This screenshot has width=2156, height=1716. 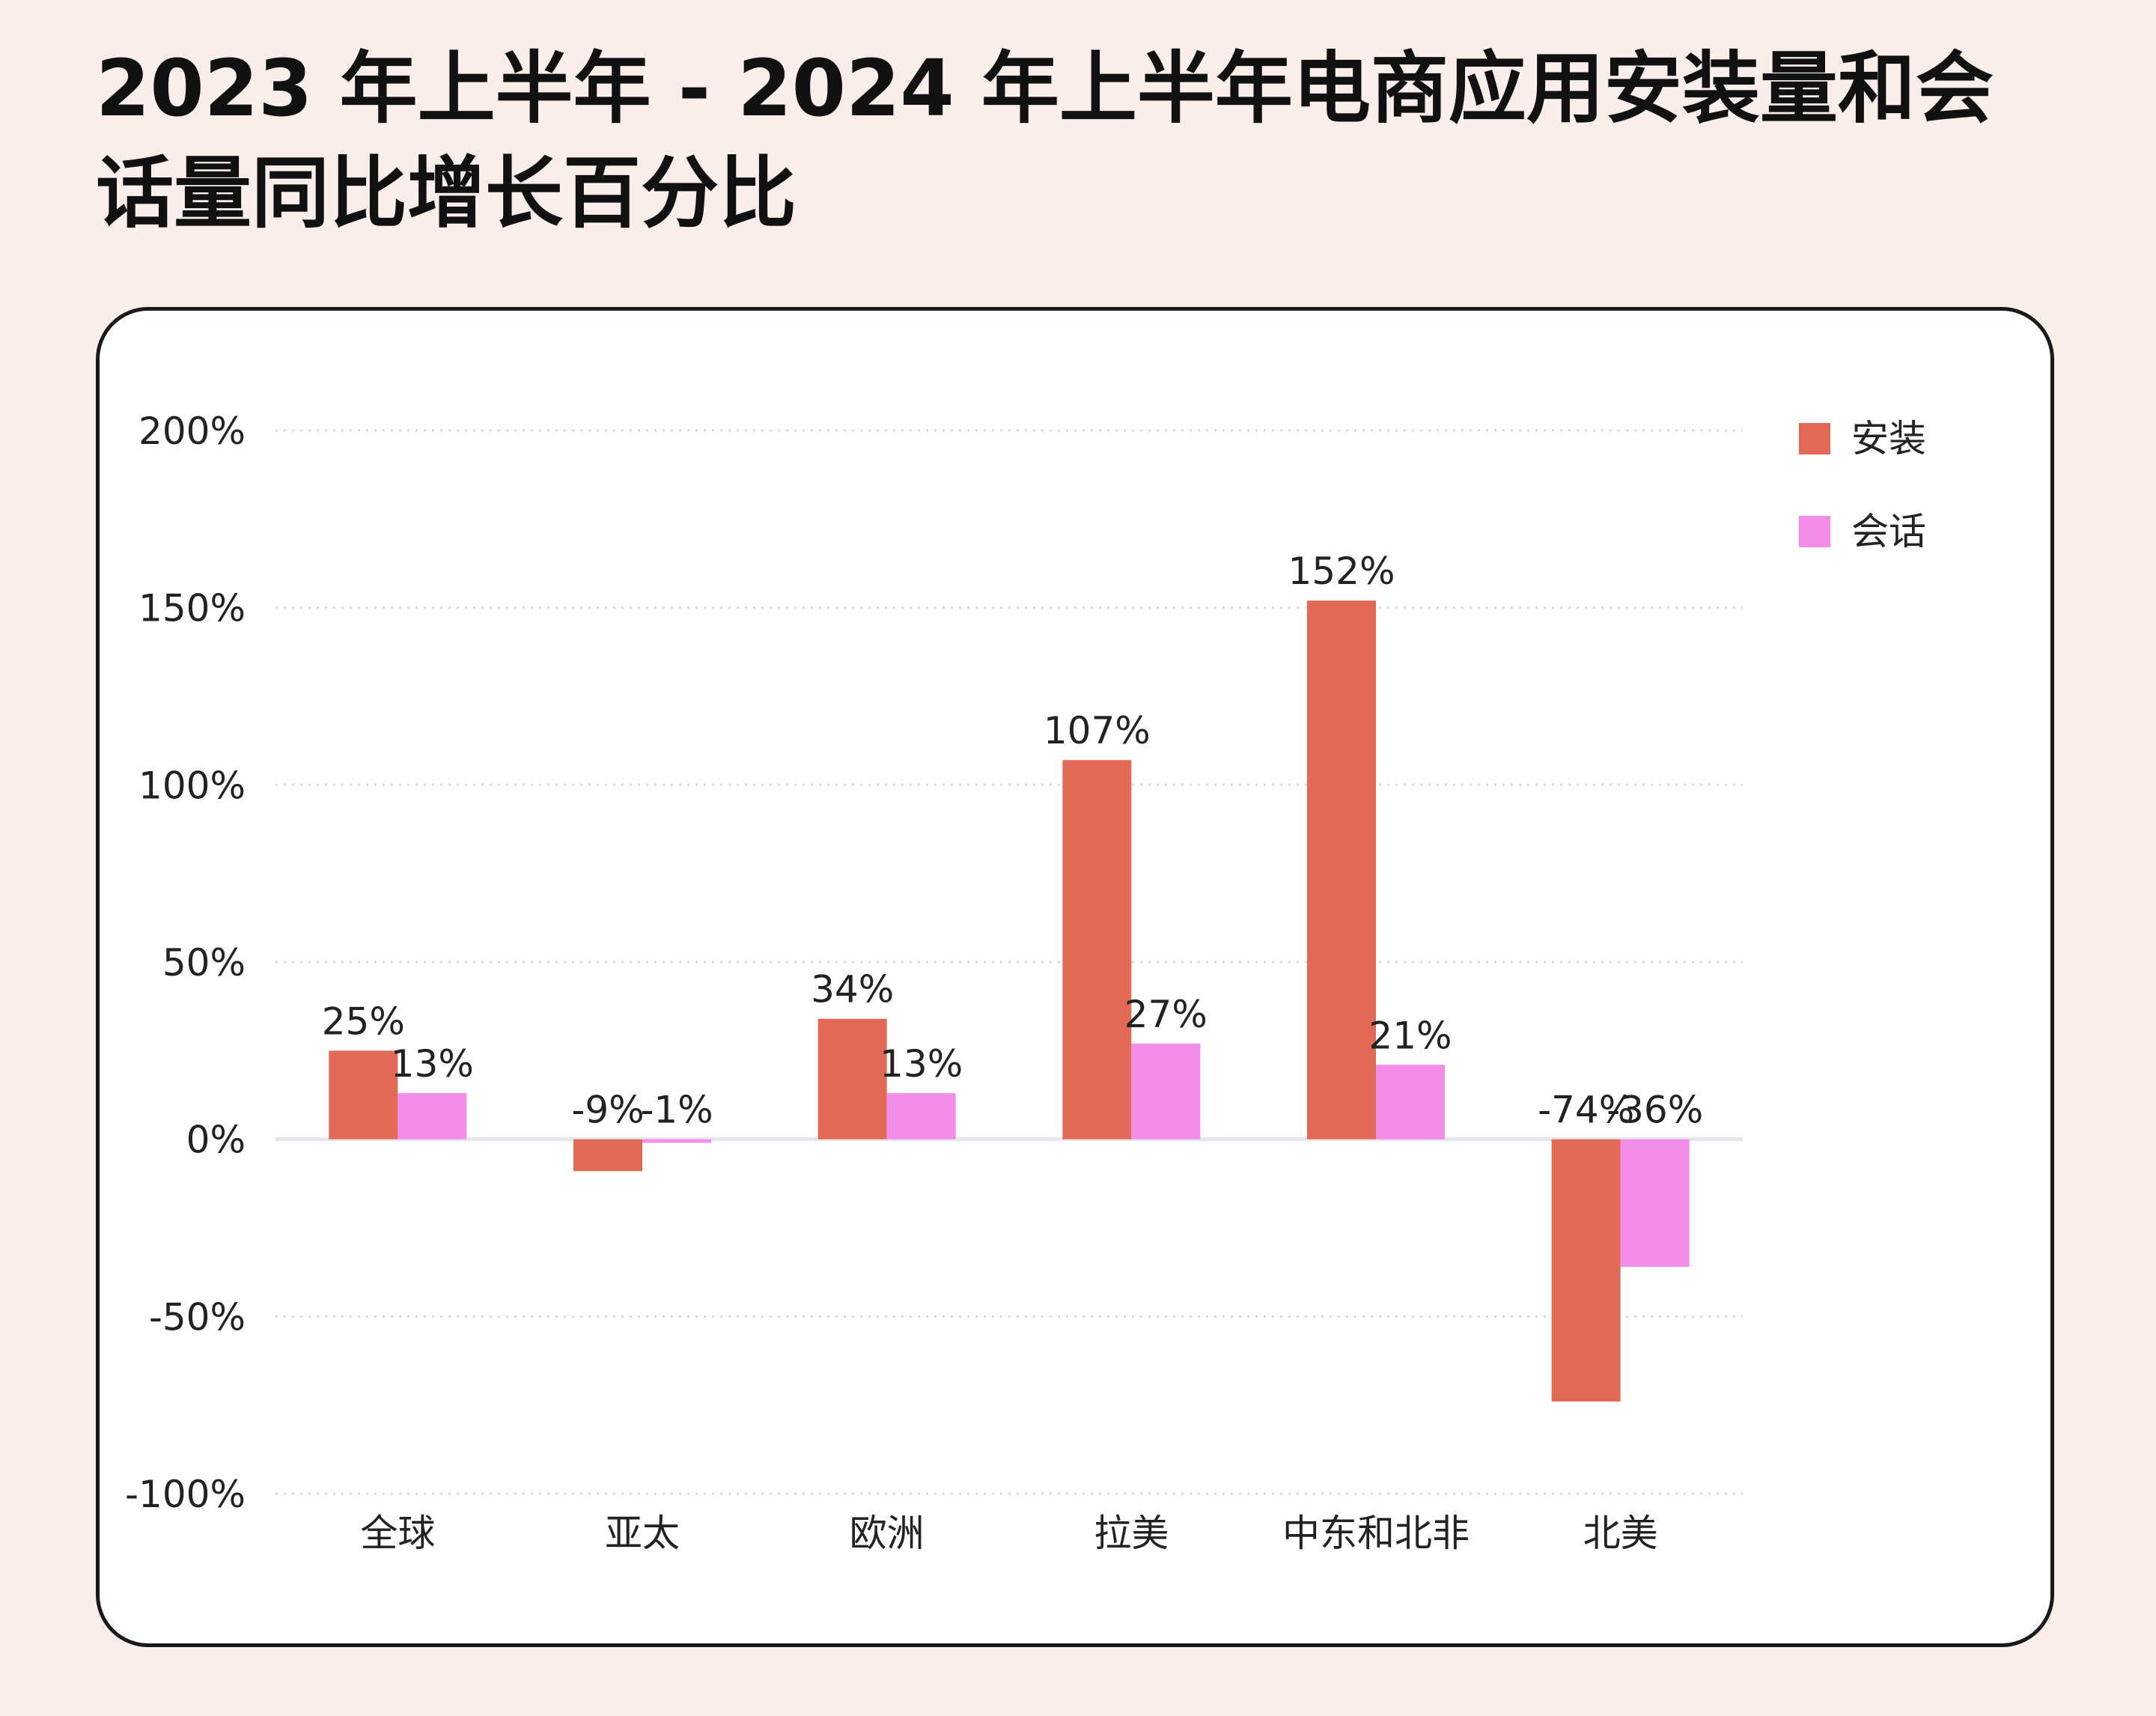 I want to click on legend-swatch-install, so click(x=1814, y=438).